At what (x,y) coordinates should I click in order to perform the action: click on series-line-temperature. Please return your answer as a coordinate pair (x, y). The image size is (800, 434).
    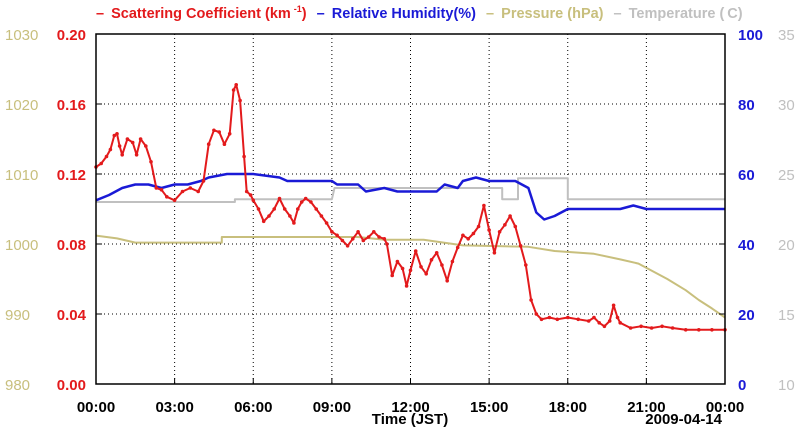
    Looking at the image, I should click on (410, 190).